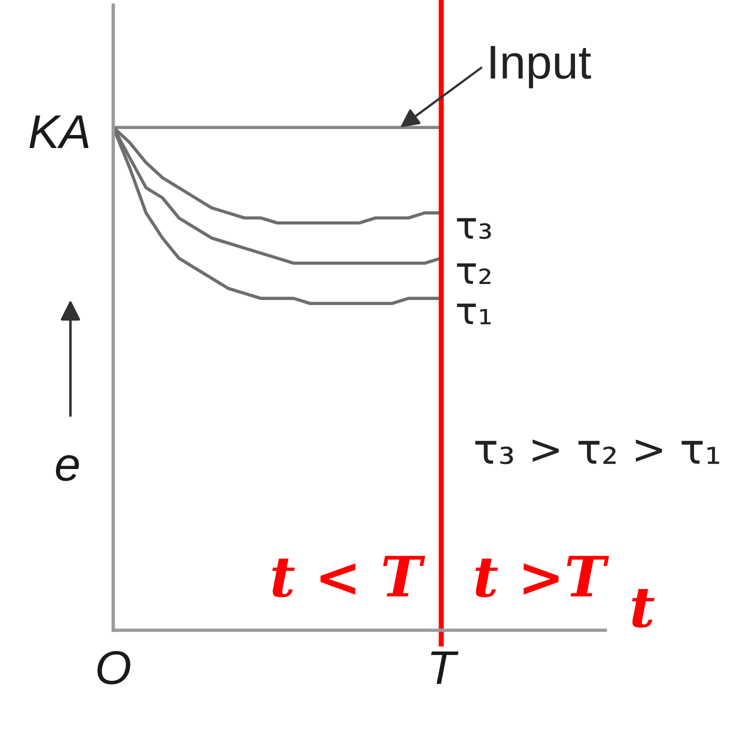 The height and width of the screenshot is (745, 750). I want to click on series-label: τ₁, so click(473, 314).